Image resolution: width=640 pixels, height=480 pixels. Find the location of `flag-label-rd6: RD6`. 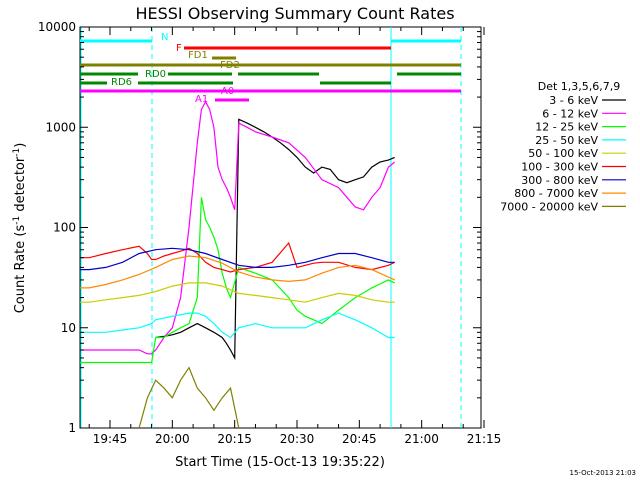

flag-label-rd6: RD6 is located at coordinates (121, 82).